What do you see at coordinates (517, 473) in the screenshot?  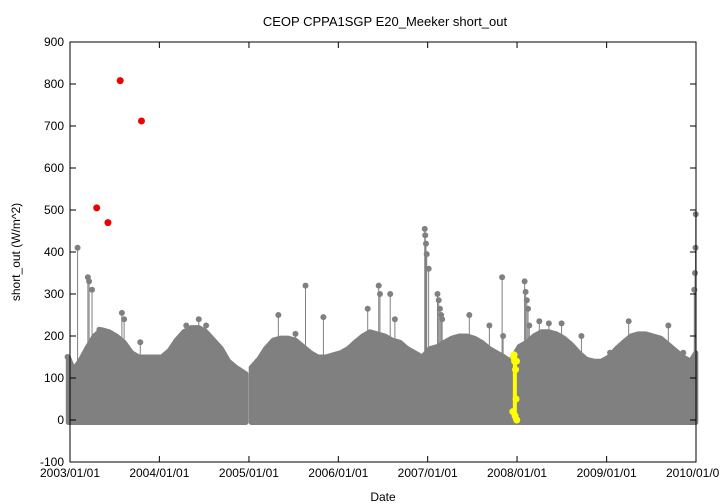 I see `x-tick-label-5: 2008/01/01` at bounding box center [517, 473].